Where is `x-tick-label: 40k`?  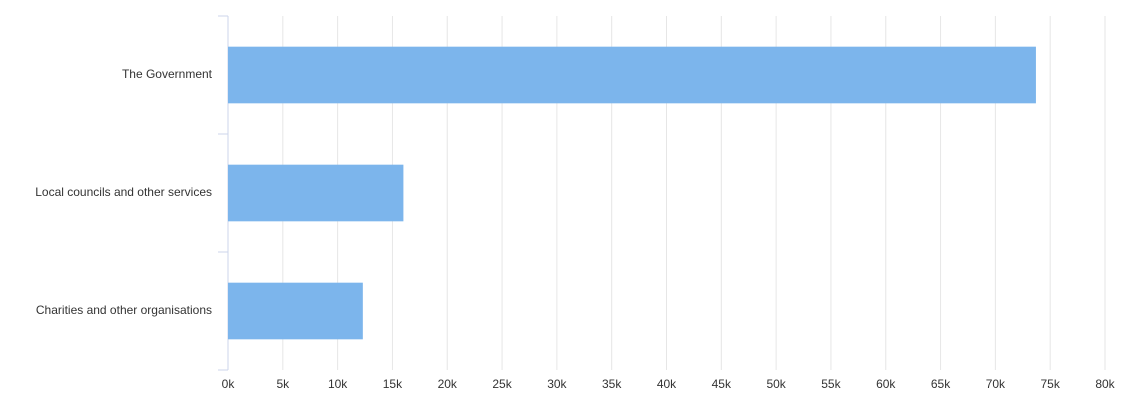
x-tick-label: 40k is located at coordinates (667, 384).